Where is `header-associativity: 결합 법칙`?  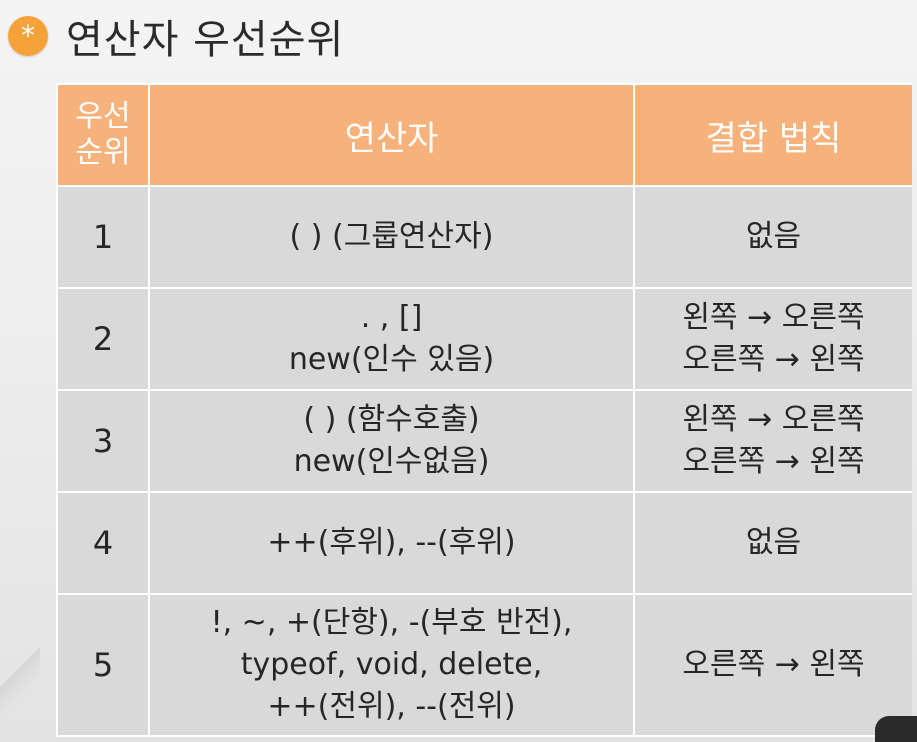
header-associativity: 결합 법칙 is located at coordinates (772, 135).